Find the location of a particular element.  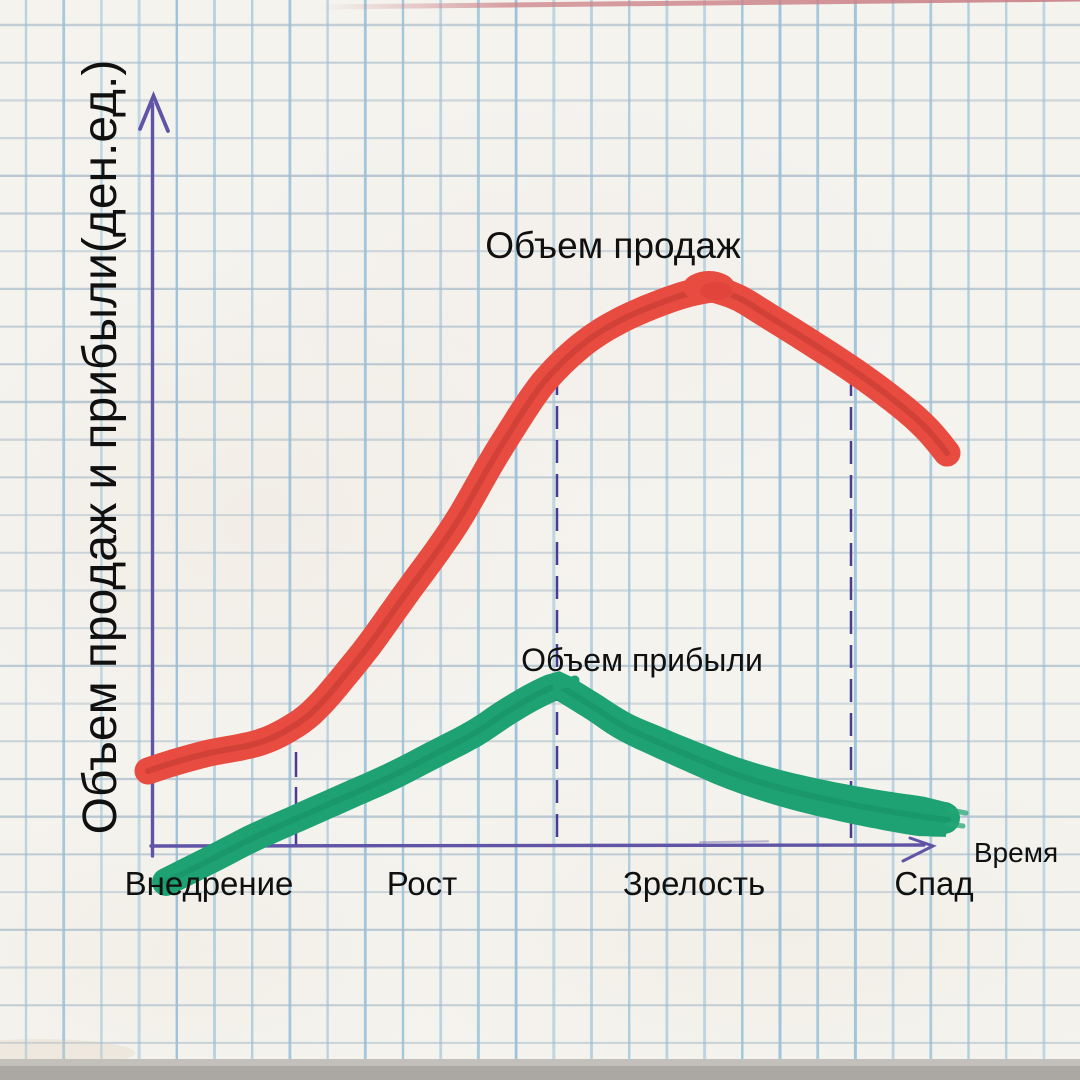

svg-text: Рост is located at coordinates (422, 883).